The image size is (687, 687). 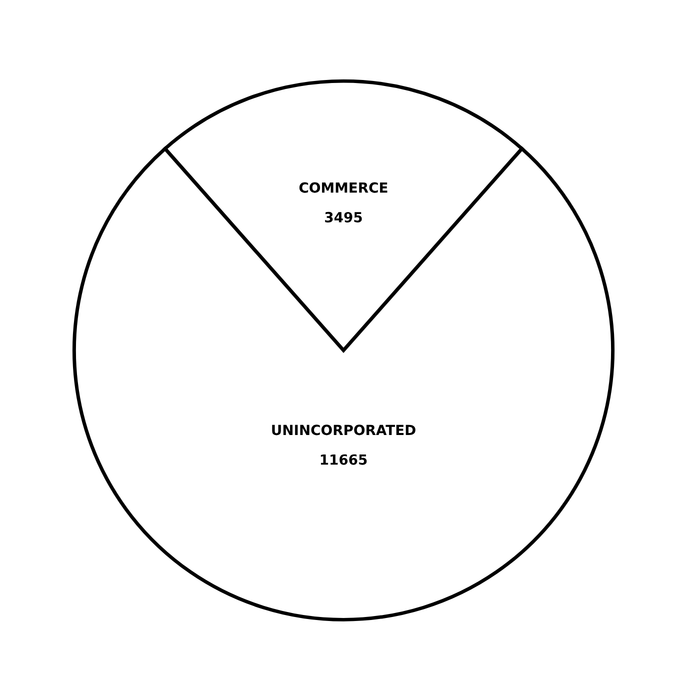 I want to click on data-label: 3495, so click(x=343, y=217).